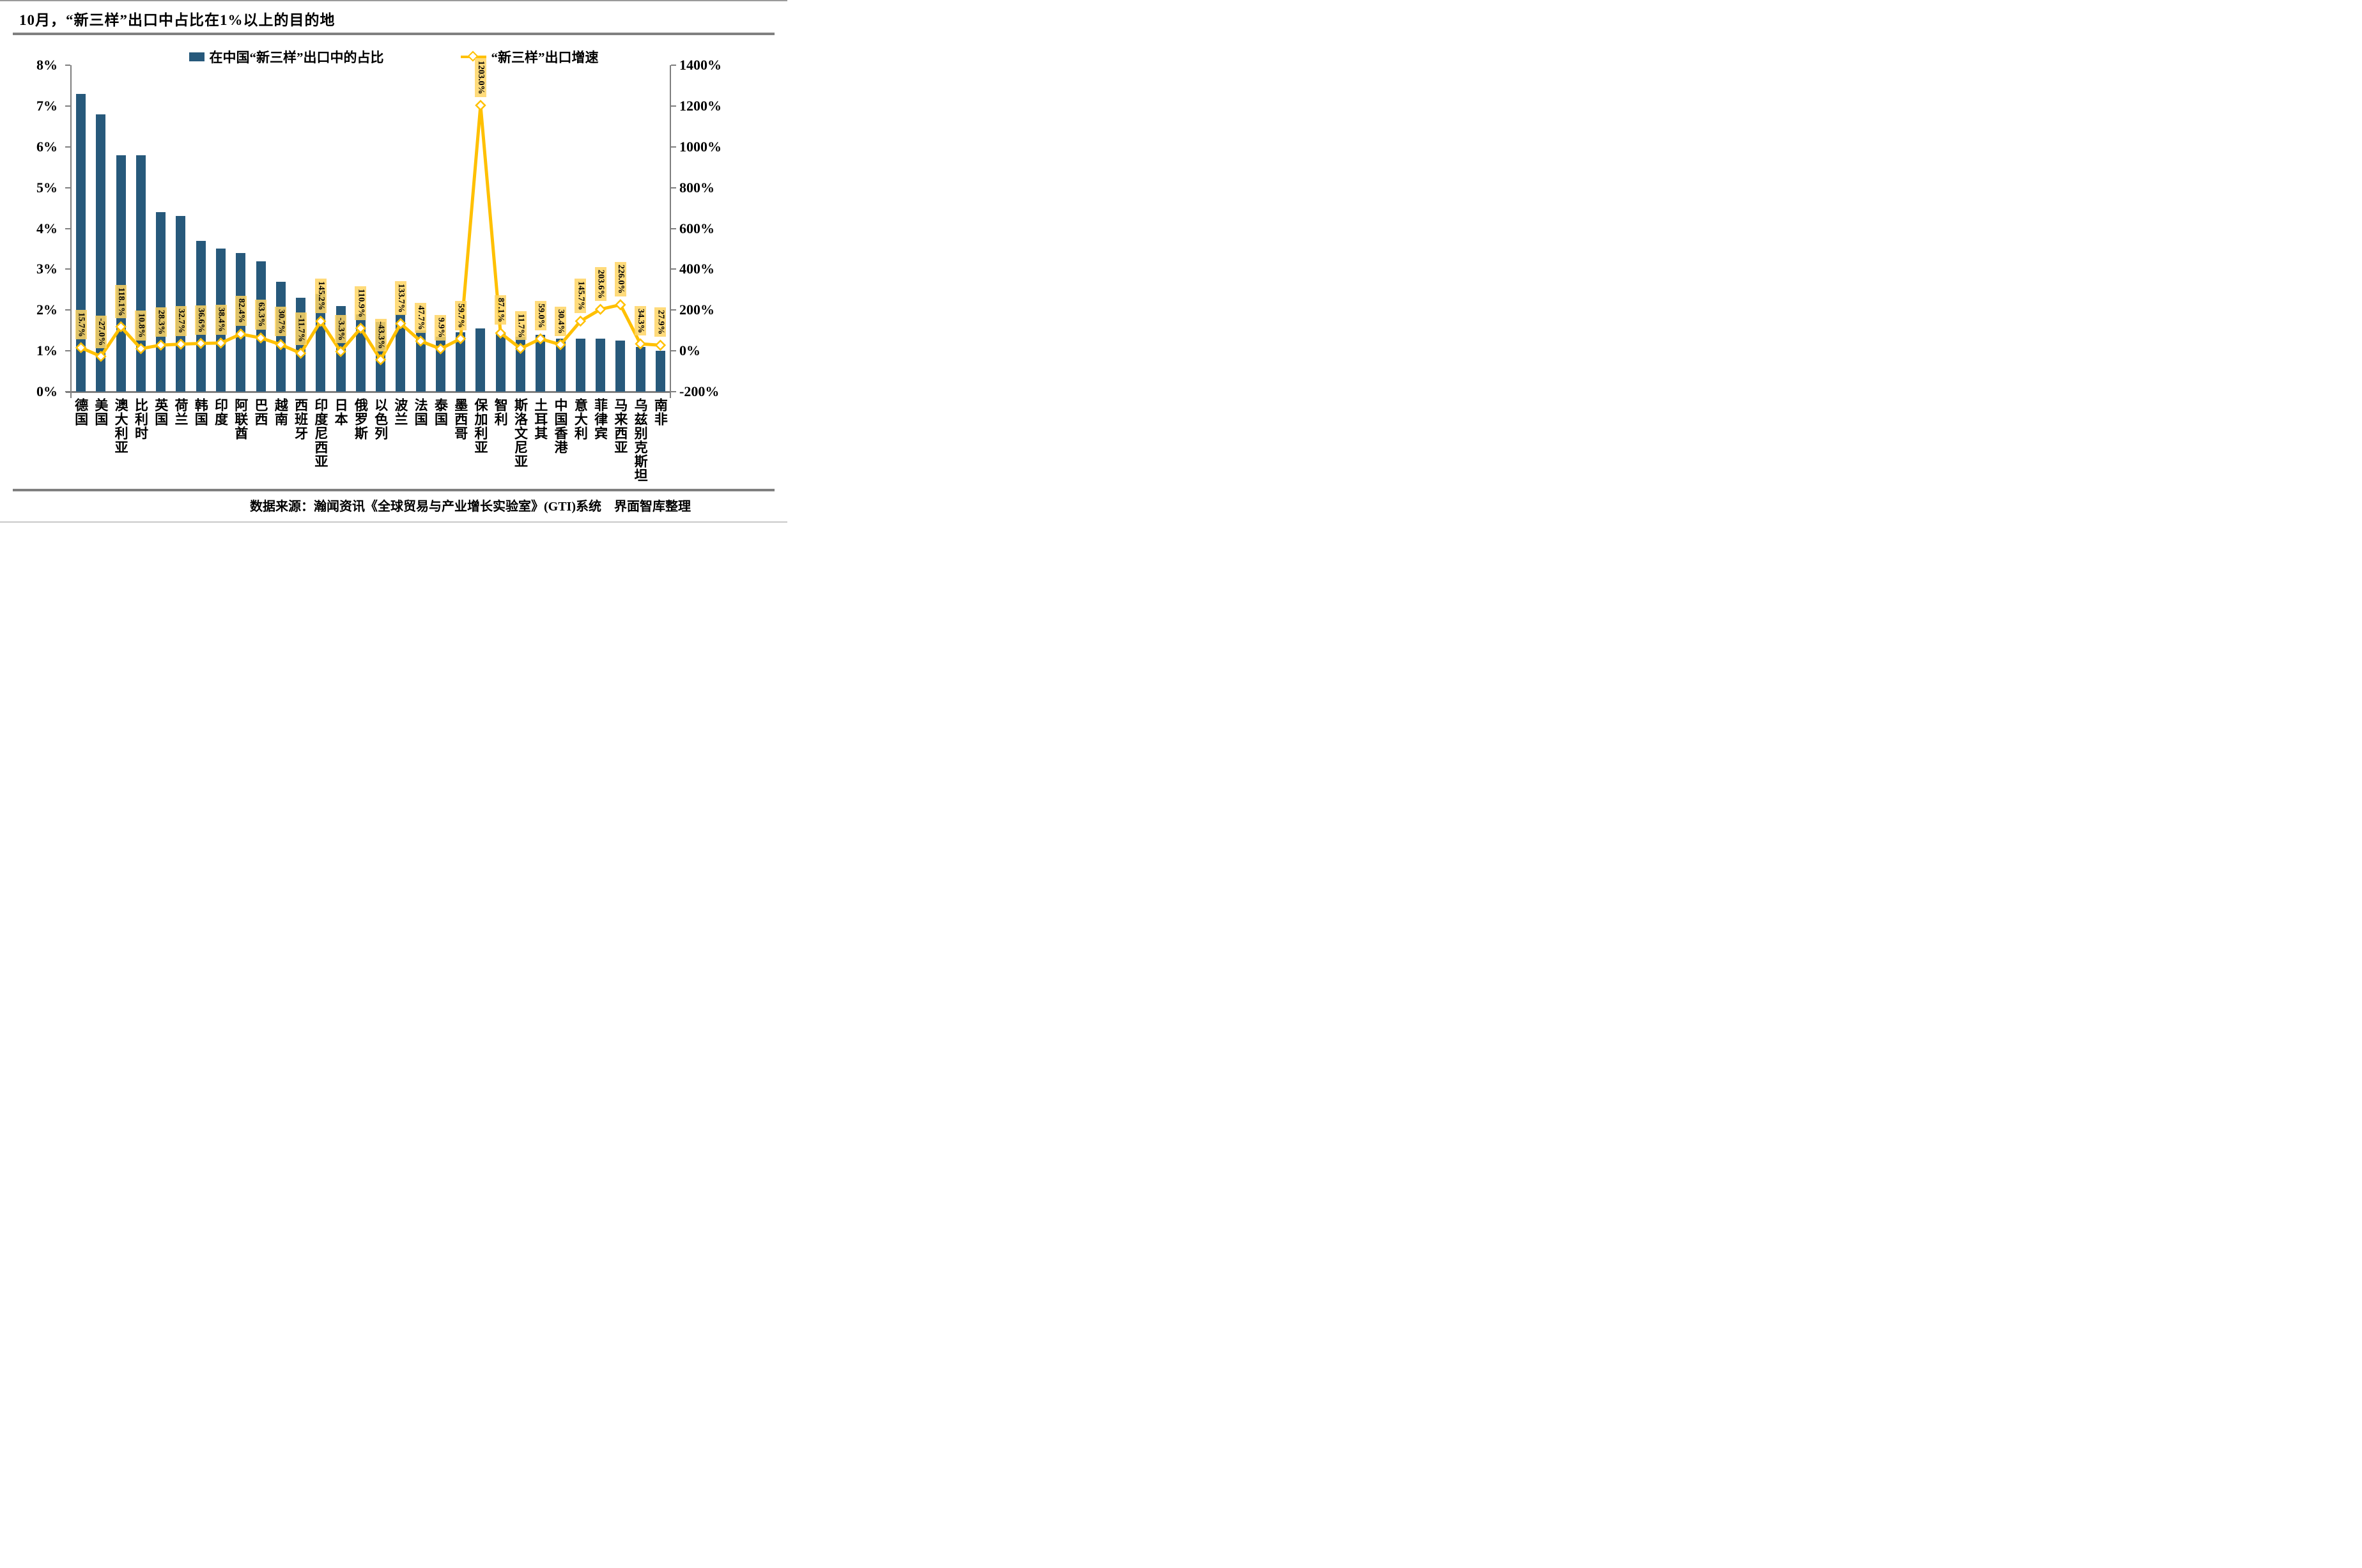 This screenshot has height=1568, width=2362. I want to click on x-axis-label: 以色列, so click(381, 419).